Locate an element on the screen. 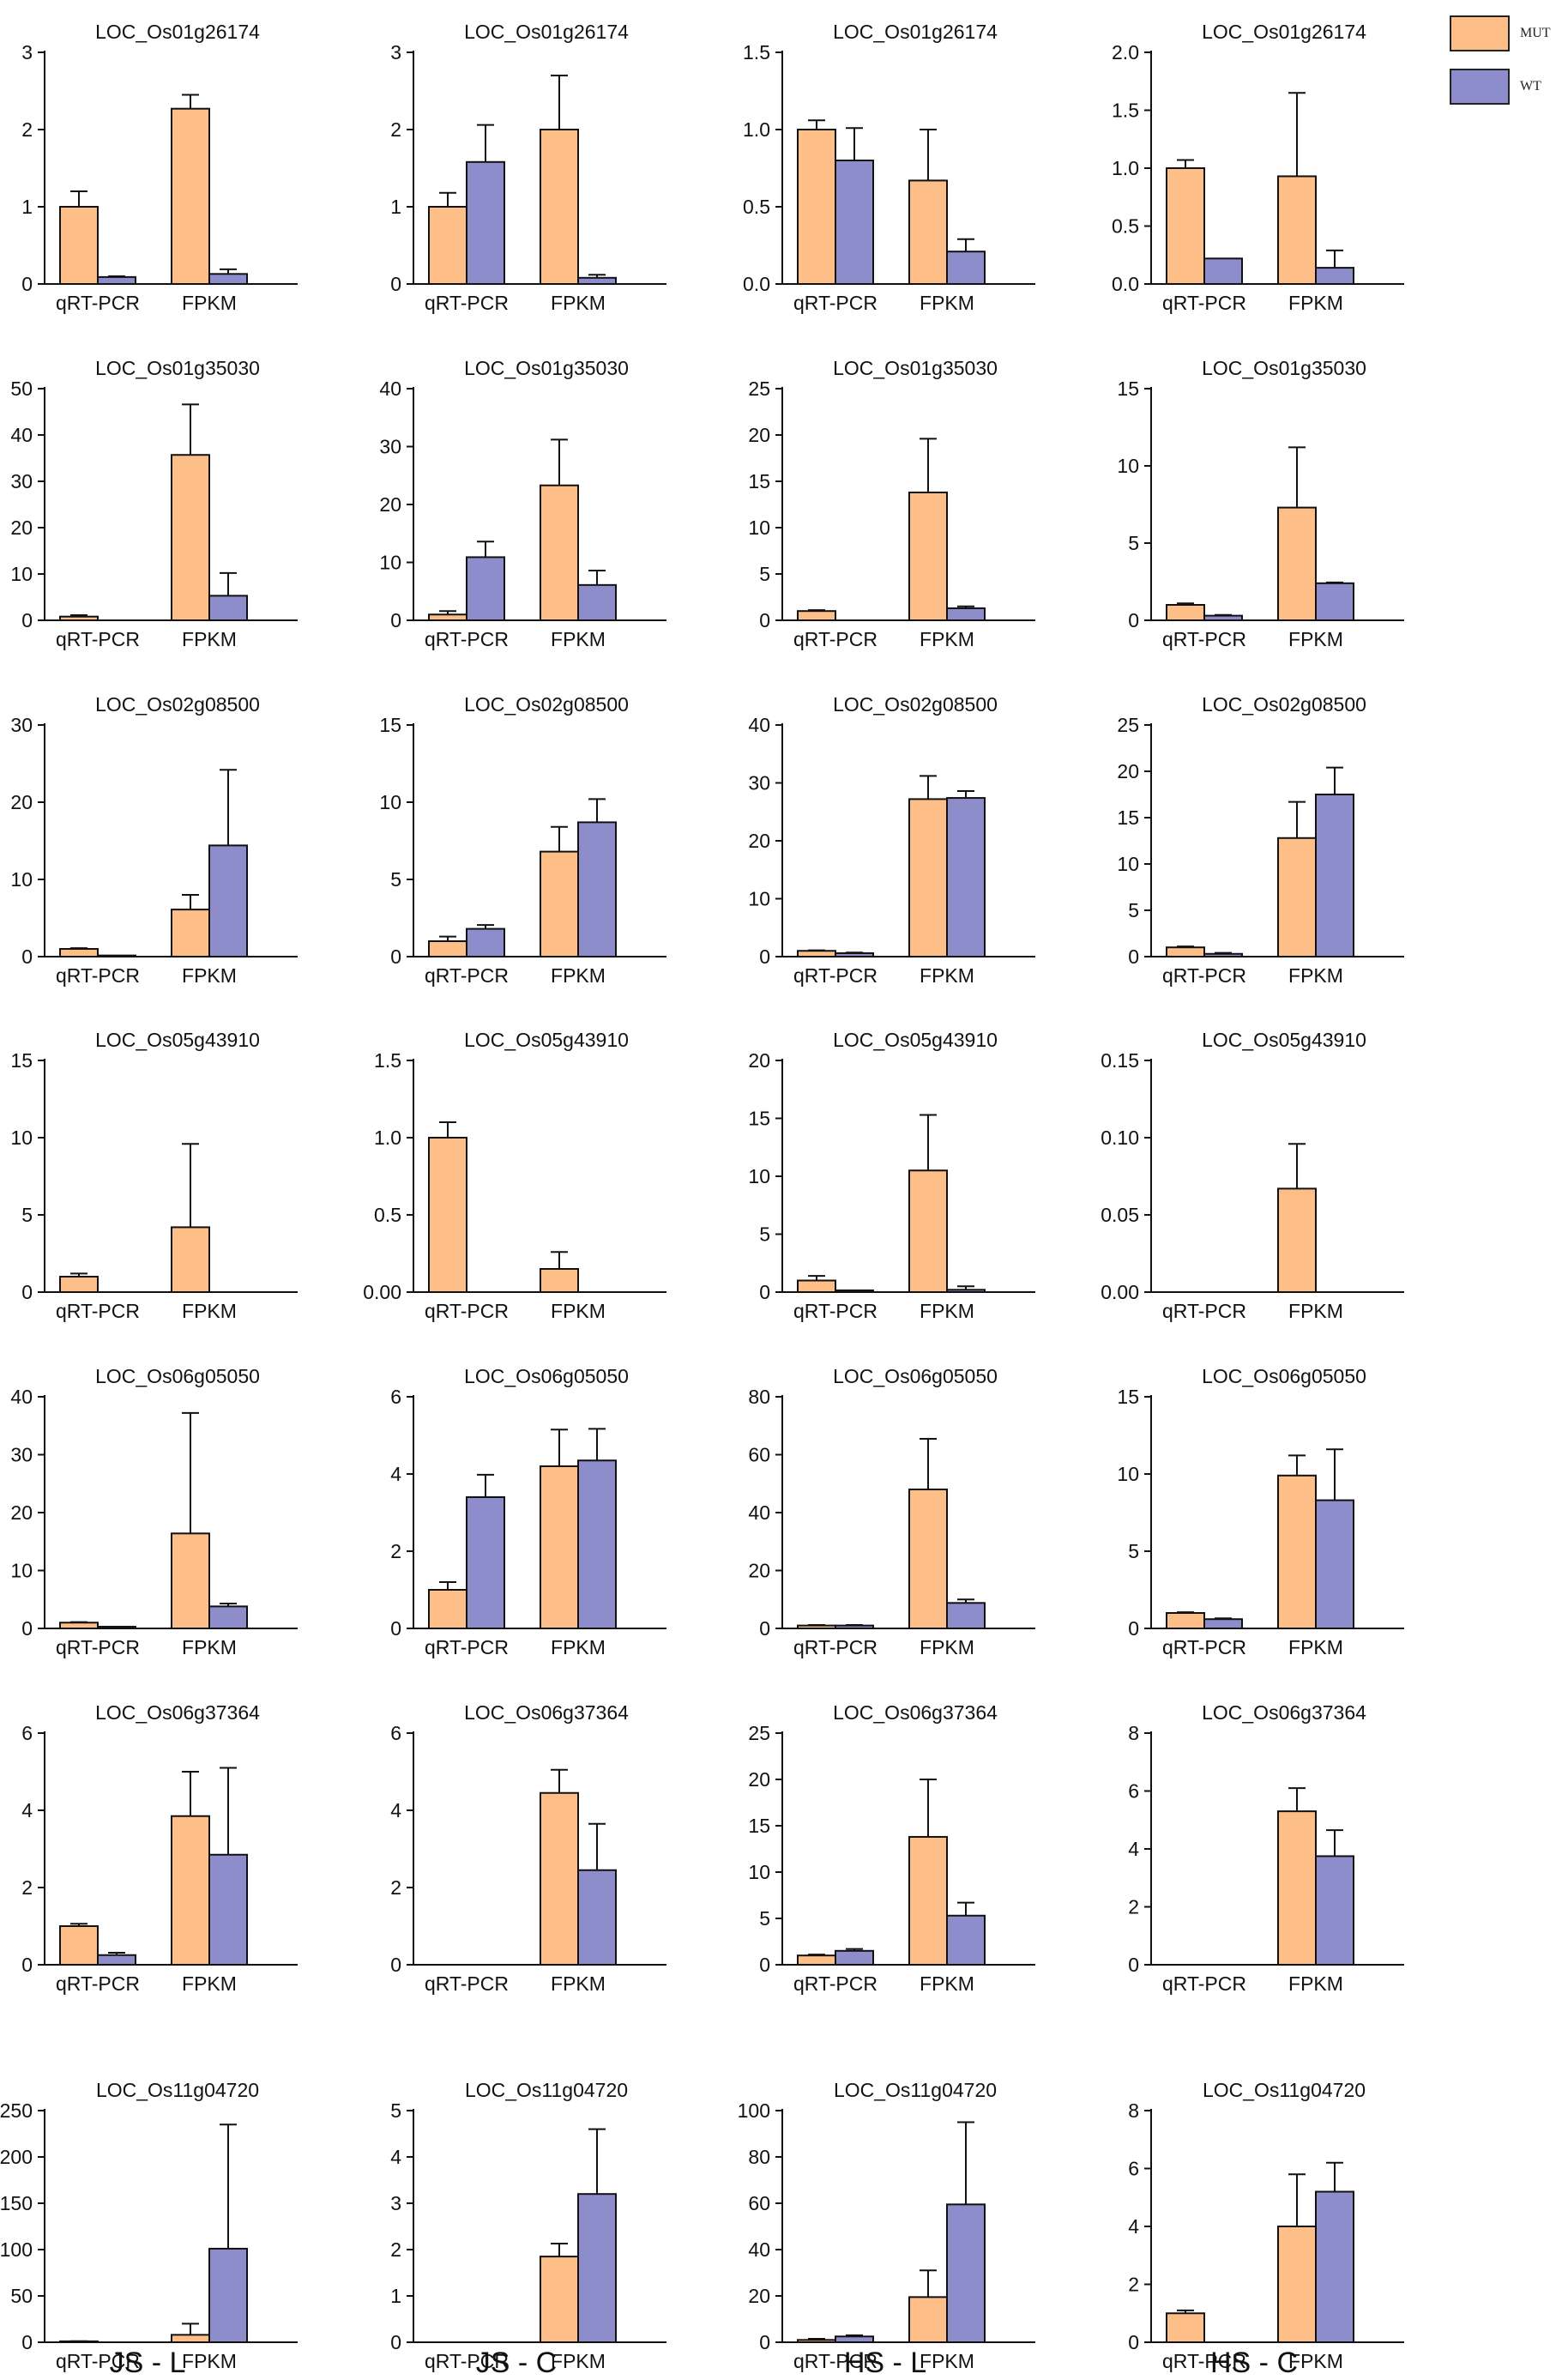  panel-r3-c1-mut-fpkm-bar is located at coordinates (190, 933).